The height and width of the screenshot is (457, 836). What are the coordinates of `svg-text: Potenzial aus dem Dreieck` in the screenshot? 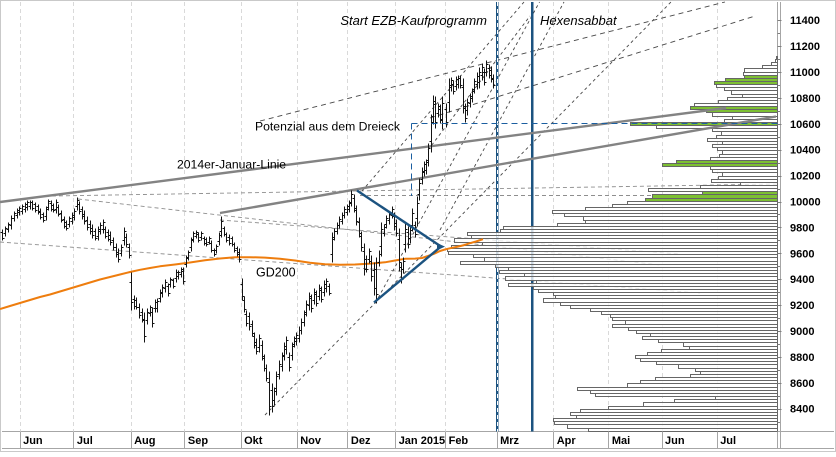 It's located at (328, 127).